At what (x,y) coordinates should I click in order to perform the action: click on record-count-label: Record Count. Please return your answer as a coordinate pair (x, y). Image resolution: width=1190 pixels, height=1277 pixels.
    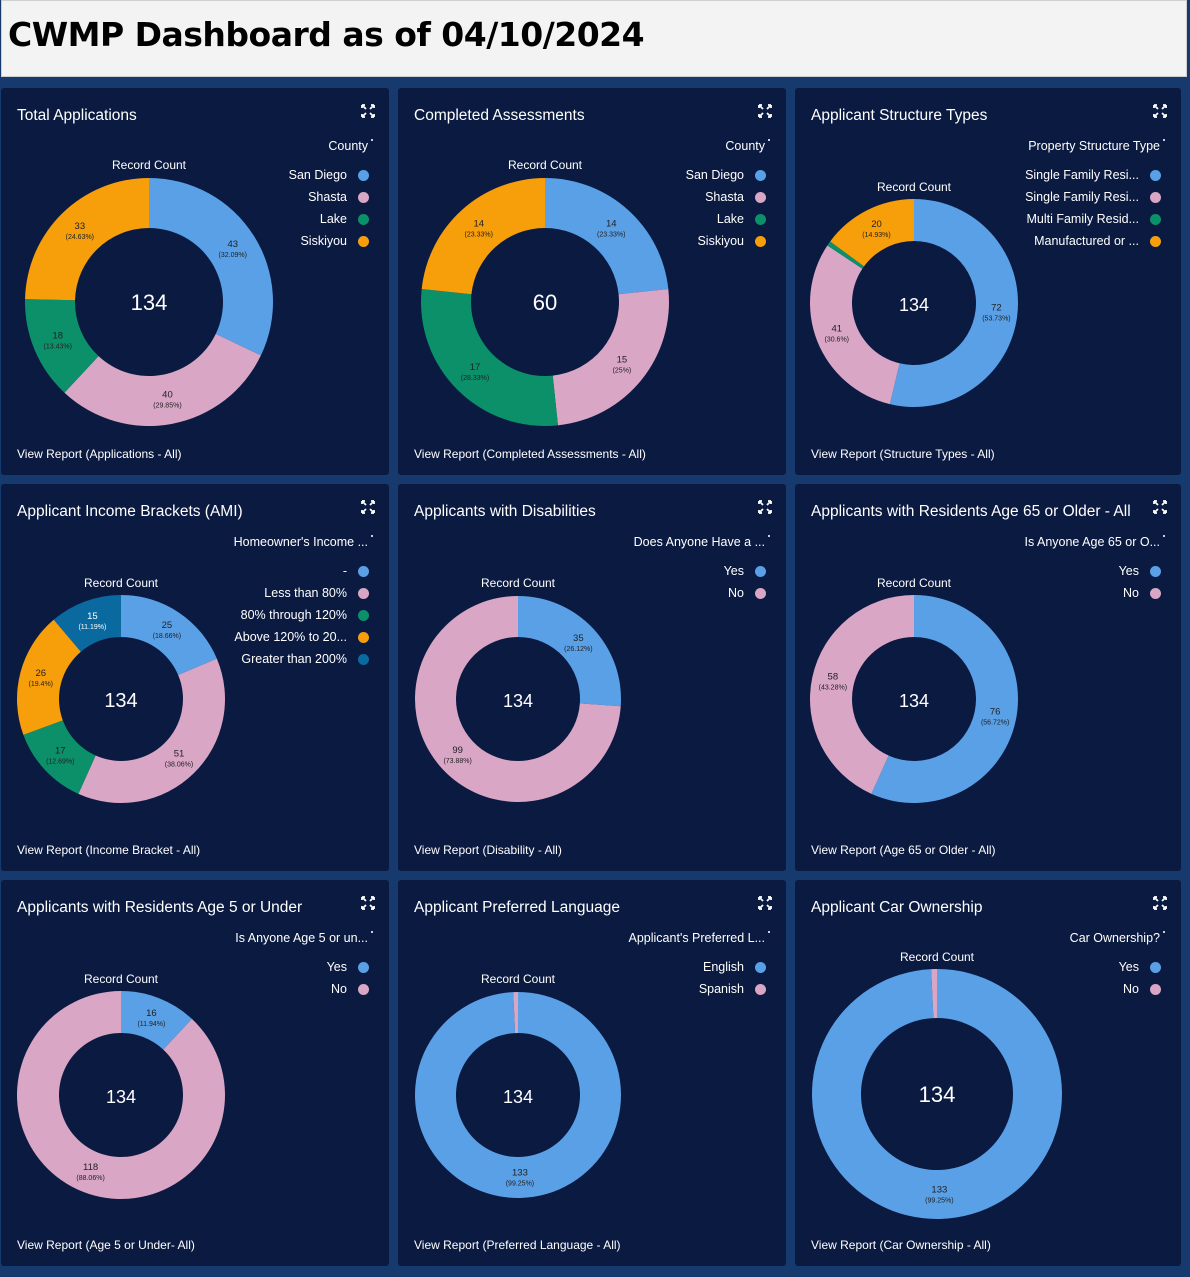
    Looking at the image, I should click on (518, 583).